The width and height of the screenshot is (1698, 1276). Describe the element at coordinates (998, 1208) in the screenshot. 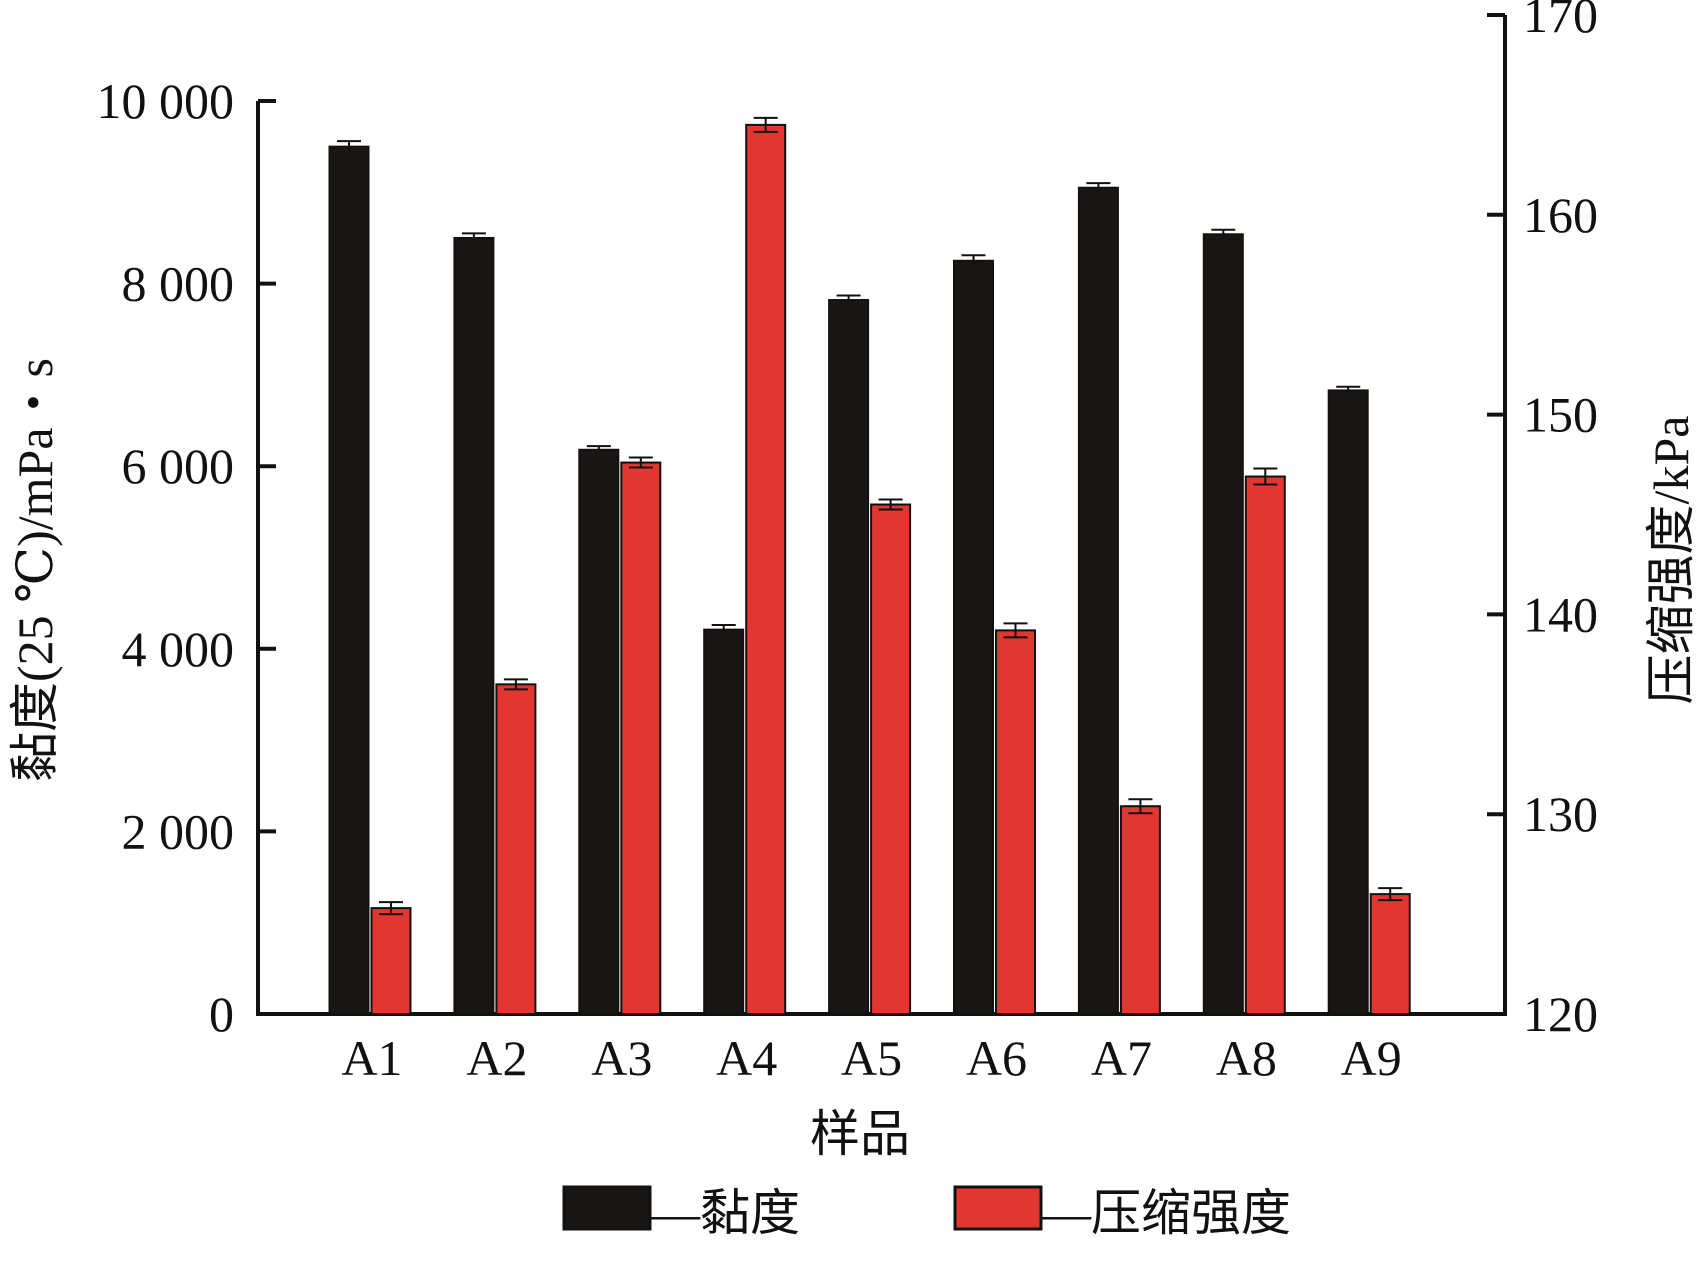

I see `legend-swatch-compressive-strength` at that location.